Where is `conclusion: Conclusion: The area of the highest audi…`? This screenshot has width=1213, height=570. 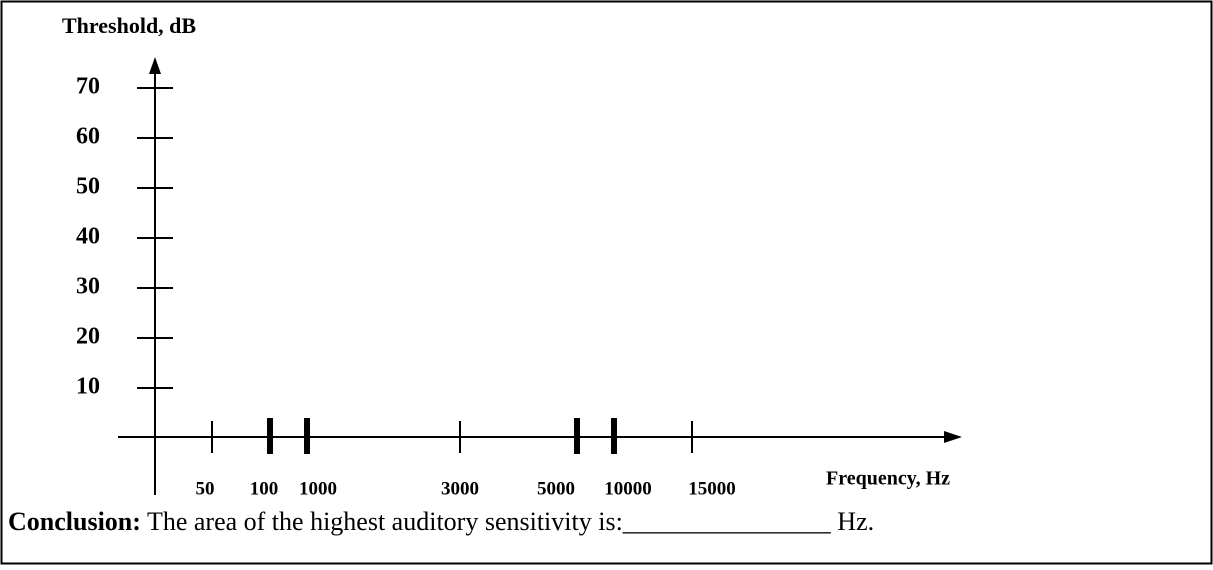
conclusion: Conclusion: The area of the highest audi… is located at coordinates (441, 521).